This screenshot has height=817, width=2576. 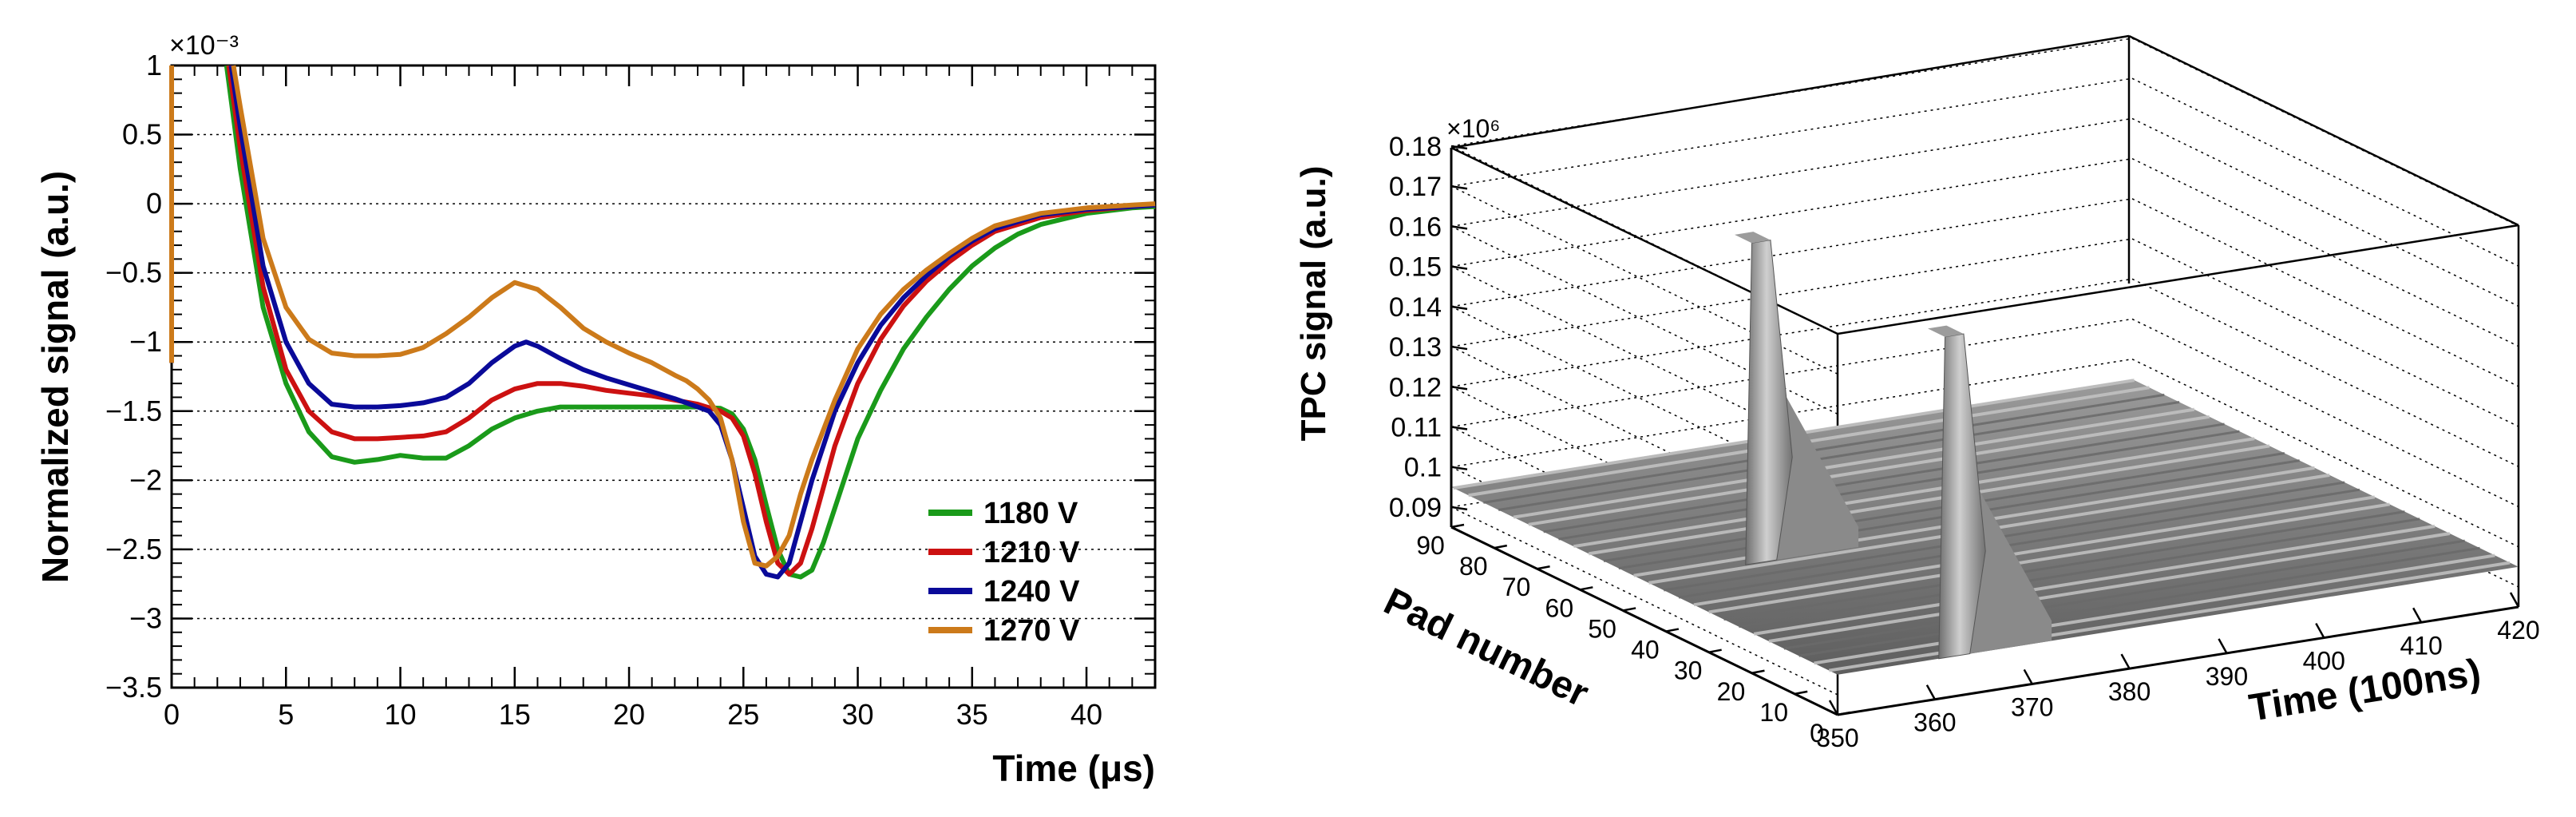 What do you see at coordinates (1416, 267) in the screenshot?
I see `z-tick-label: 0.15` at bounding box center [1416, 267].